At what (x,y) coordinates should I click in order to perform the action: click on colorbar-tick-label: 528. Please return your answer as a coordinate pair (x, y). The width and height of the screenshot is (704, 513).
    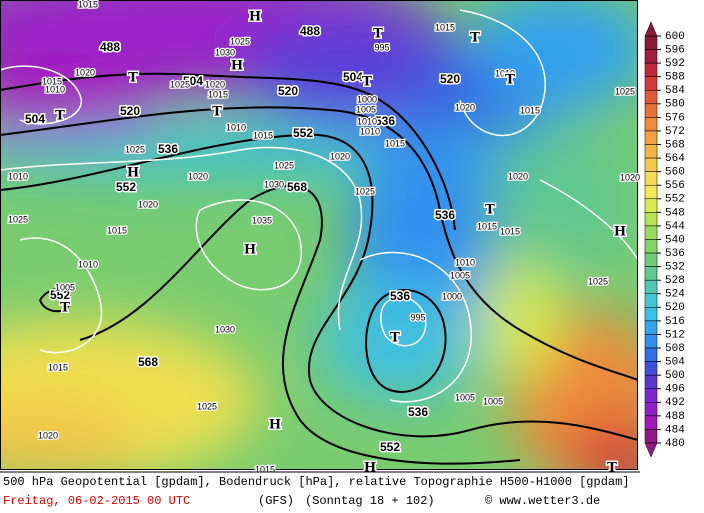
    Looking at the image, I should click on (675, 281).